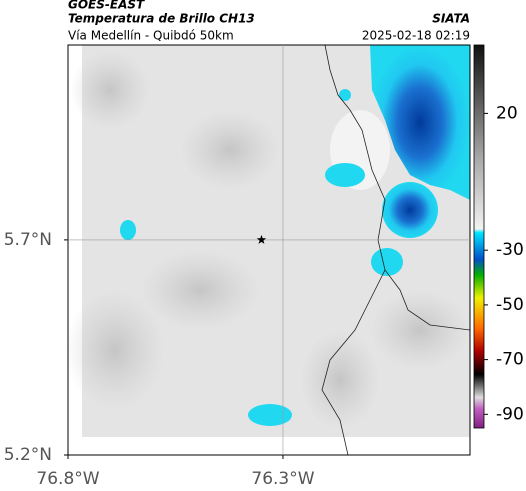 This screenshot has width=526, height=491. What do you see at coordinates (510, 305) in the screenshot?
I see `colorbar-tick-label: -50` at bounding box center [510, 305].